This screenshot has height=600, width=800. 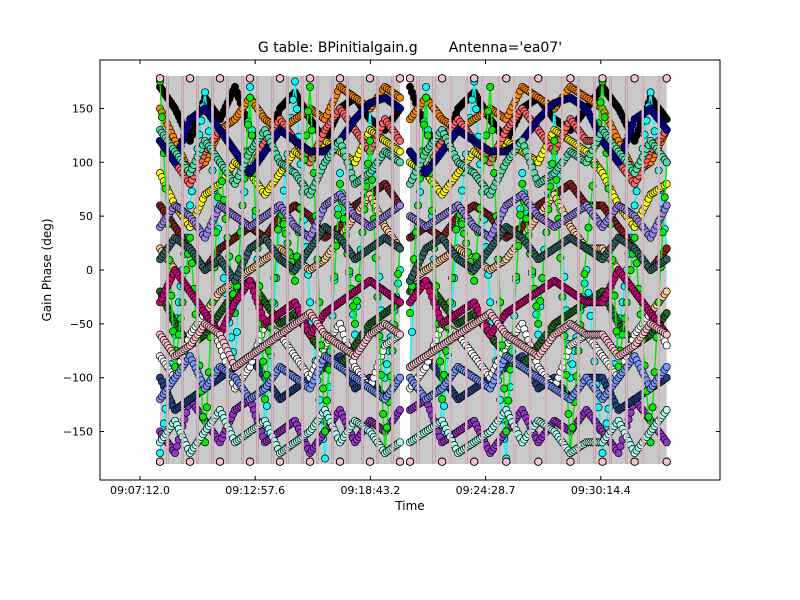 I want to click on series-8-point, so click(x=666, y=313).